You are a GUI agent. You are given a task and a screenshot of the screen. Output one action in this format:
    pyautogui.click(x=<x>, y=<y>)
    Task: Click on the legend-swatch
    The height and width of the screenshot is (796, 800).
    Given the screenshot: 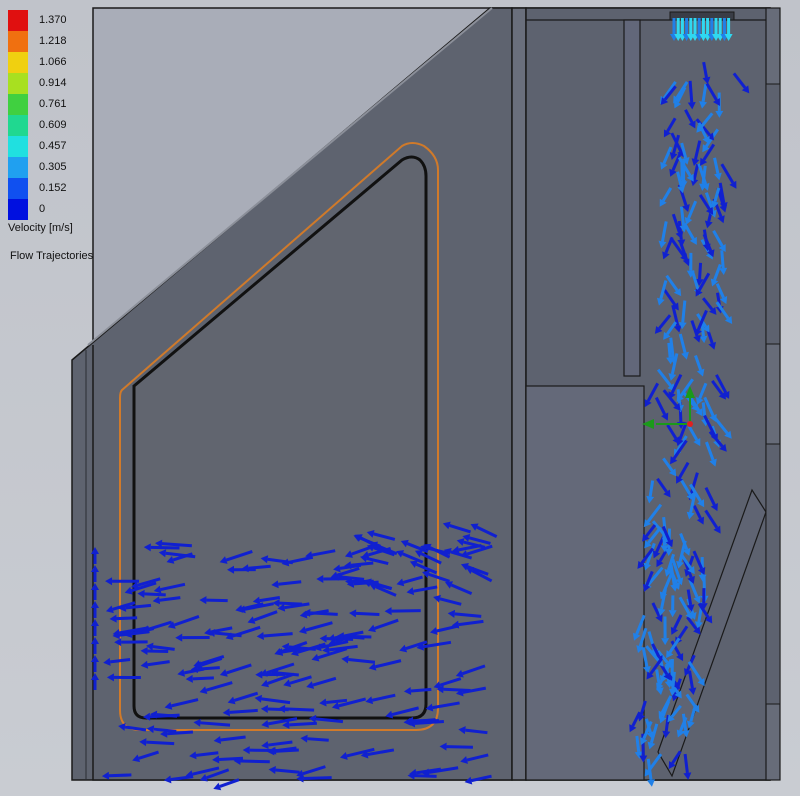 What is the action you would take?
    pyautogui.click(x=18, y=125)
    